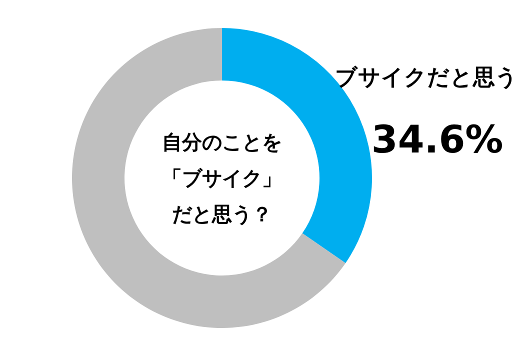 The image size is (525, 362). What do you see at coordinates (437, 139) in the screenshot?
I see `data-label: 34.6%` at bounding box center [437, 139].